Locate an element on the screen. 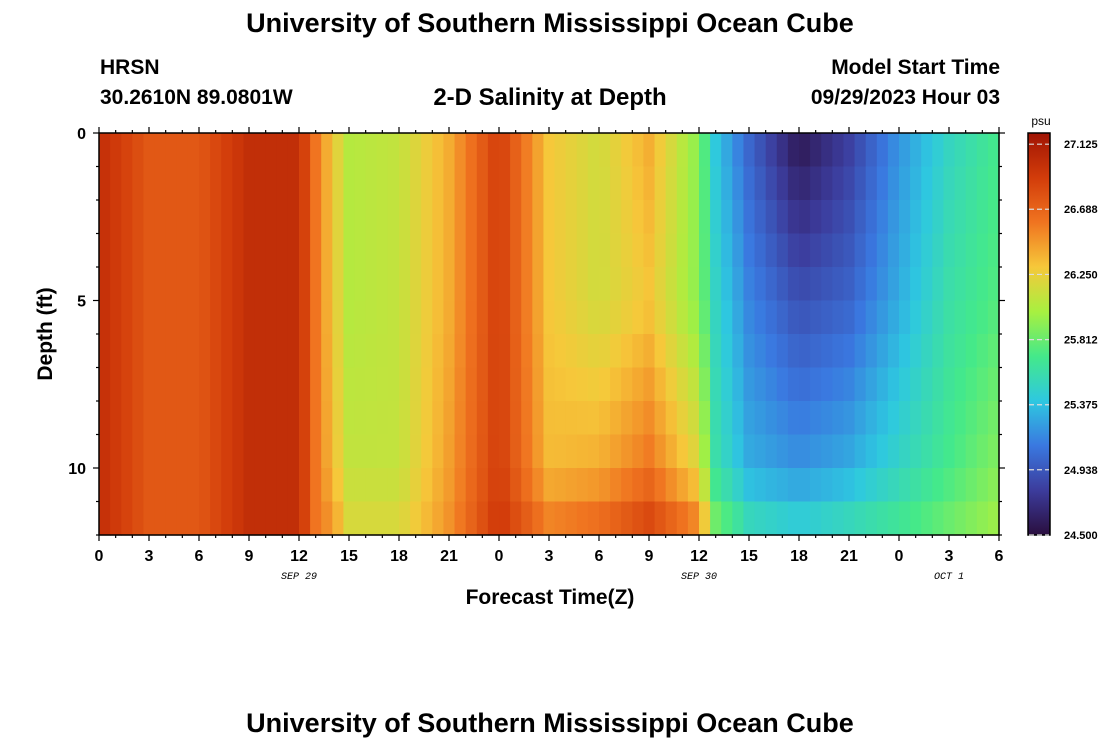  colorbar-tick-label: 25.812 is located at coordinates (1081, 341).